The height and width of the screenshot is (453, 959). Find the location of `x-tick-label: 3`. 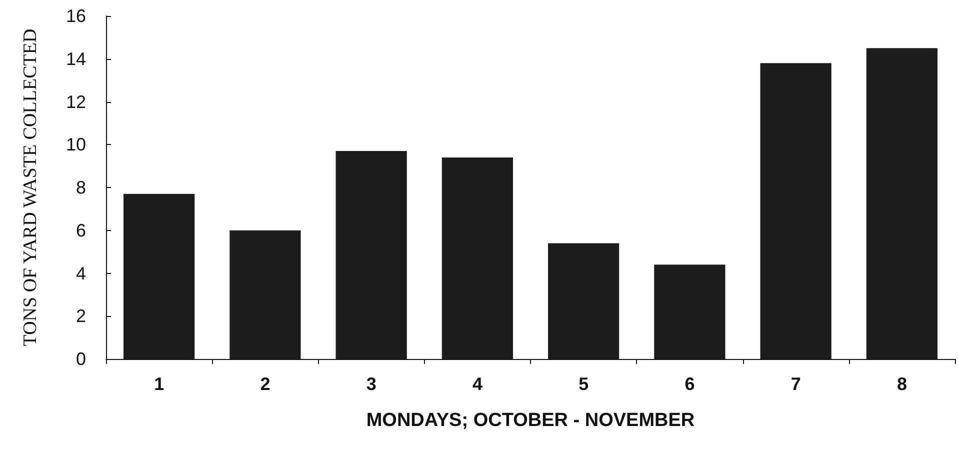

x-tick-label: 3 is located at coordinates (371, 384).